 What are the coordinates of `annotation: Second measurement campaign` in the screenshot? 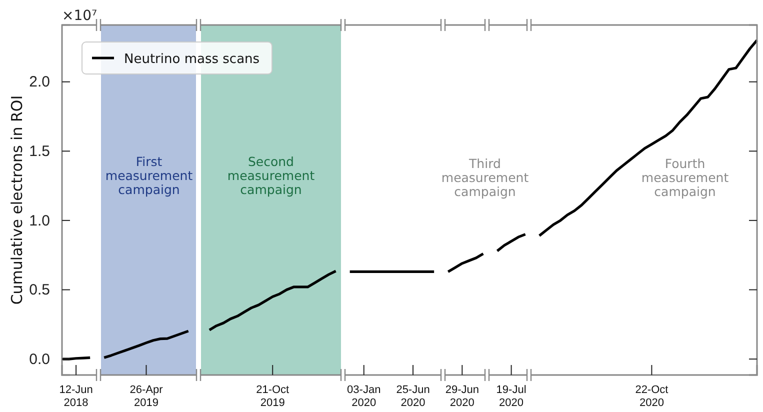 It's located at (271, 175).